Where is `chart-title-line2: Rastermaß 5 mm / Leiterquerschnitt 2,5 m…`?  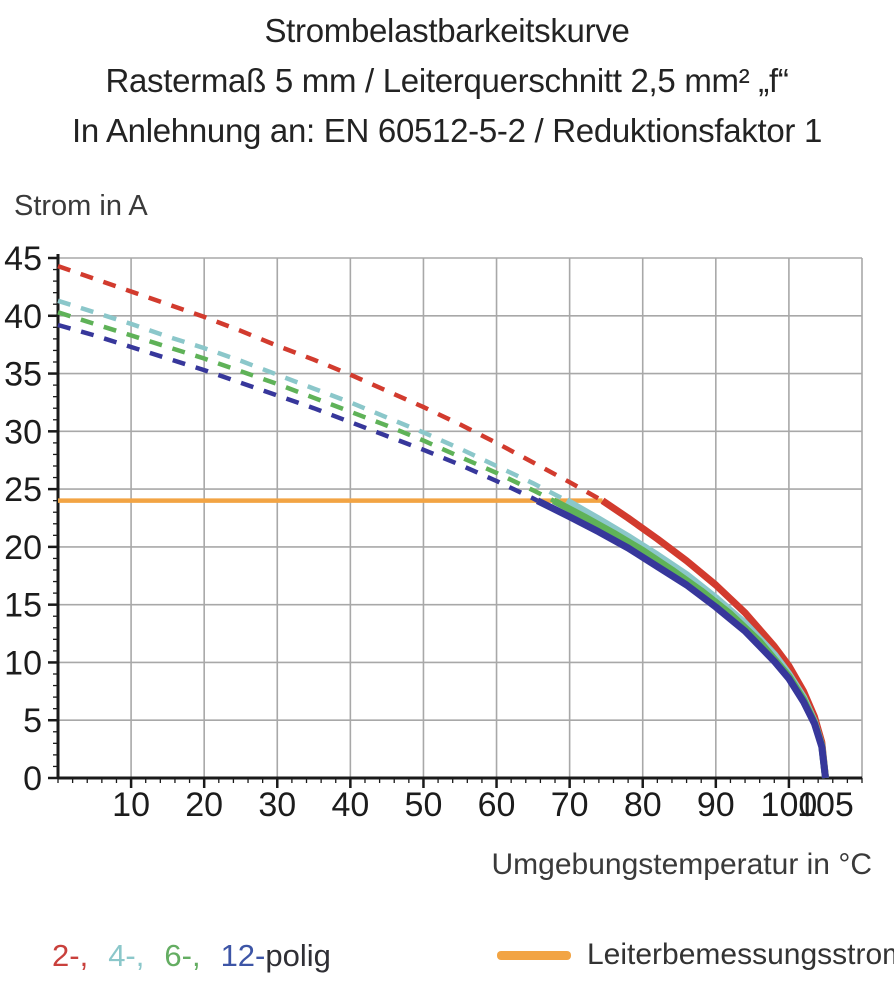
chart-title-line2: Rastermaß 5 mm / Leiterquerschnitt 2,5 m… is located at coordinates (447, 80).